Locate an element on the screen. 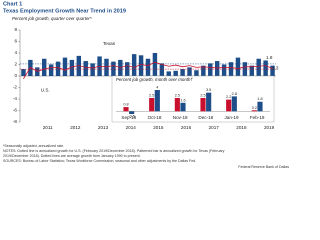 This screenshot has width=320, height=240. y-tick-label: 2 is located at coordinates (15, 64).